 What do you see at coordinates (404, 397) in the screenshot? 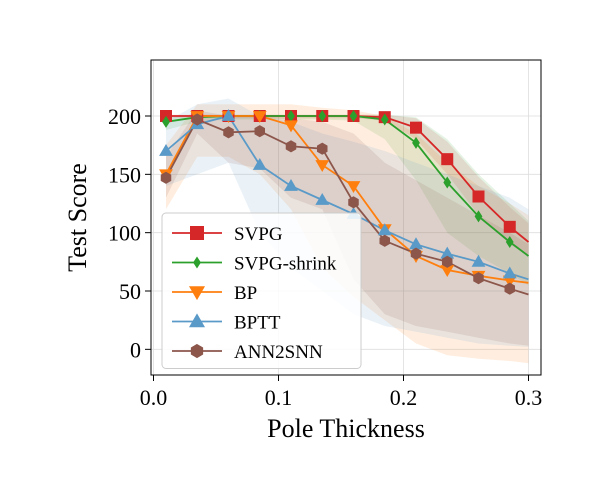
I see `x-tick-label: 0.2` at bounding box center [404, 397].